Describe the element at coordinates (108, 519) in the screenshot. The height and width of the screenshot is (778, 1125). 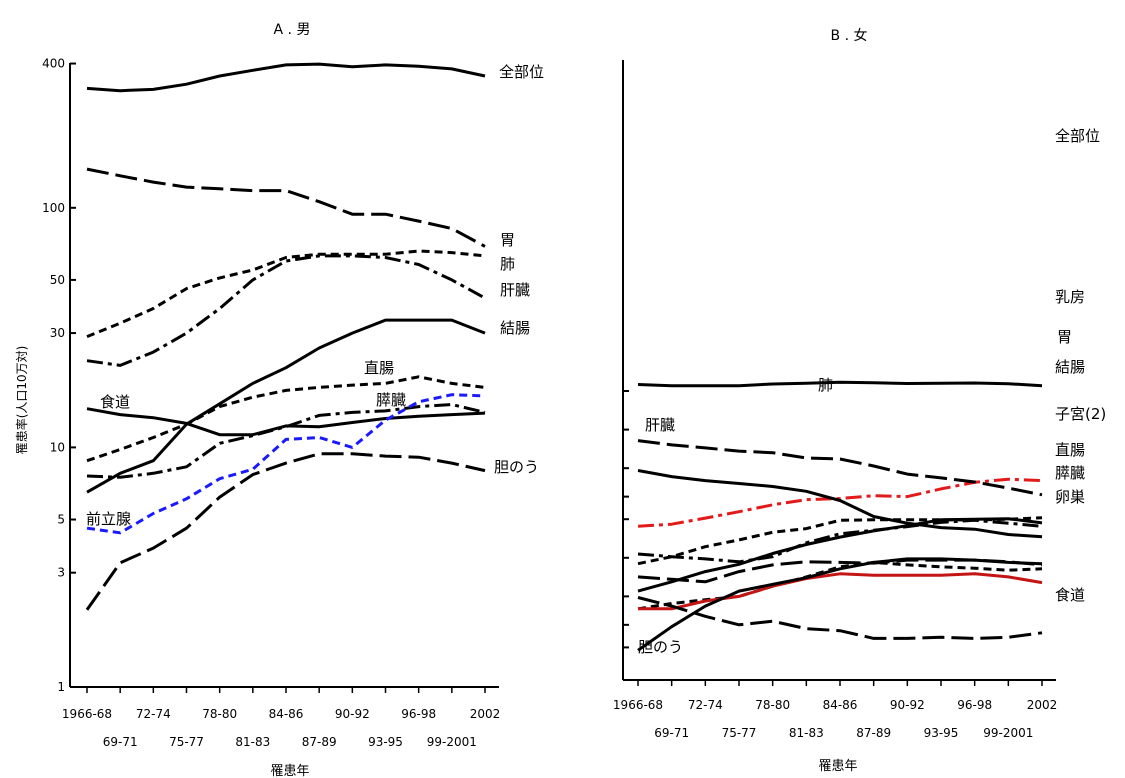
I see `series-label: 前立腺` at that location.